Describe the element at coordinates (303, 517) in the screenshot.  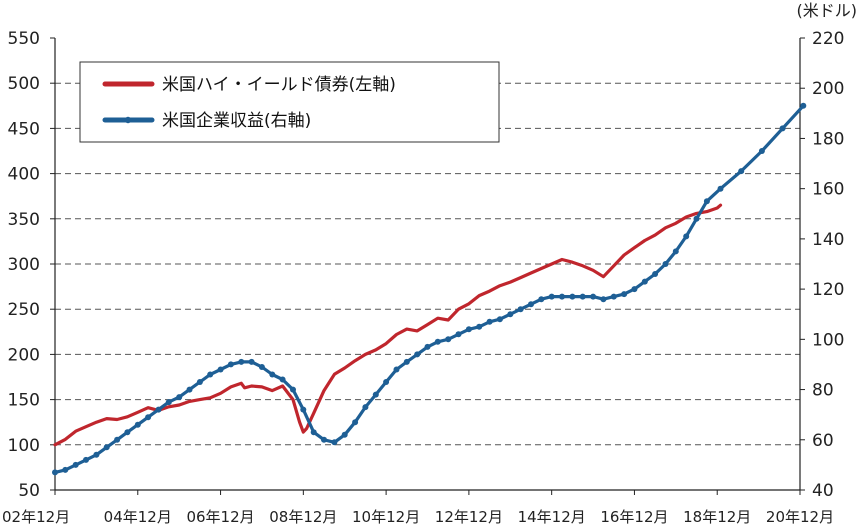
I see `x-tick-label: 08年12月` at that location.